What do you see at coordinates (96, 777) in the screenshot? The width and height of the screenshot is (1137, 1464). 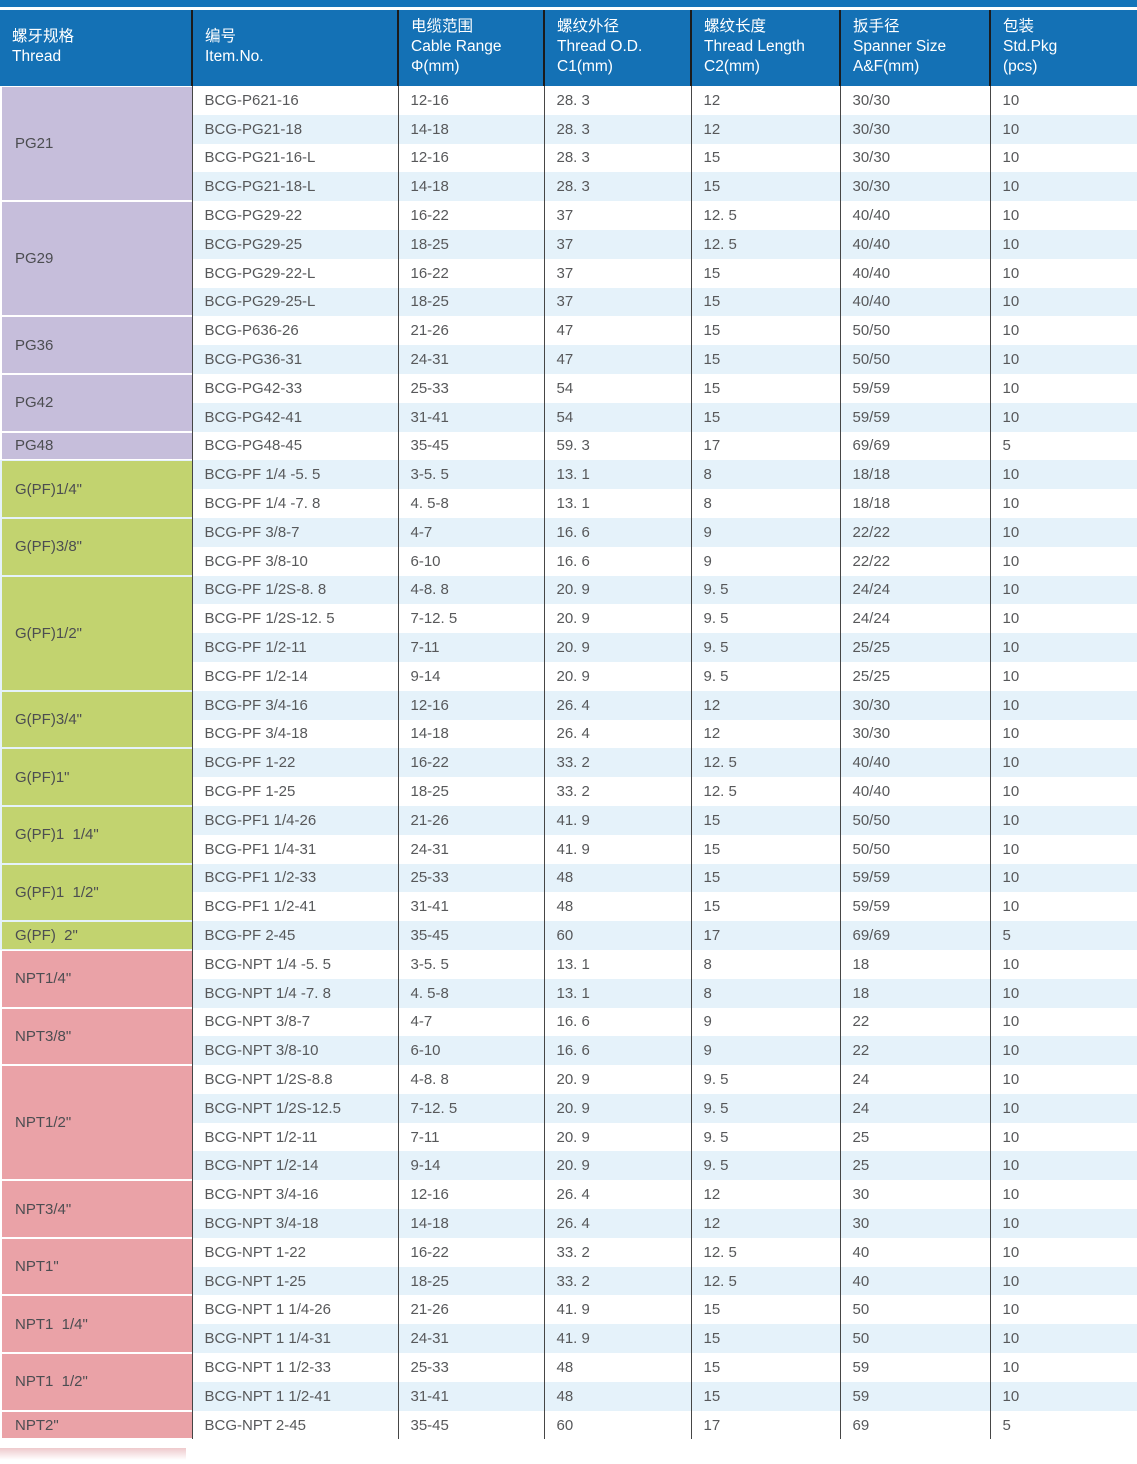 I see `thread-group-label: G(PF)1"` at bounding box center [96, 777].